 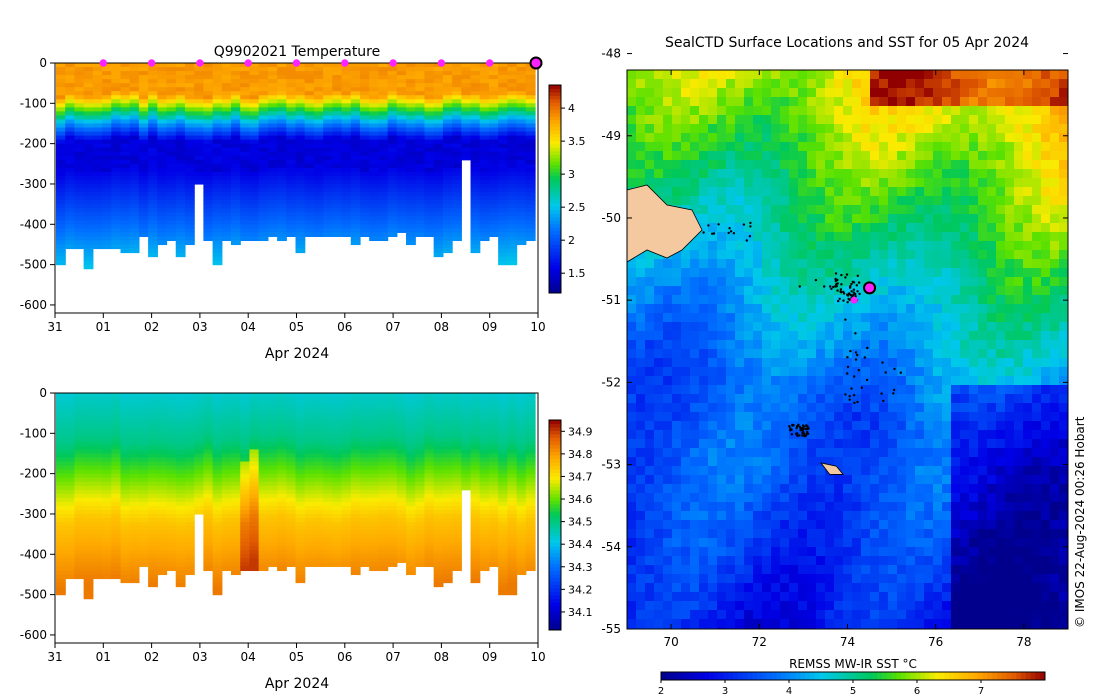 I want to click on colorbar-tick-label: 34.7, so click(x=580, y=476).